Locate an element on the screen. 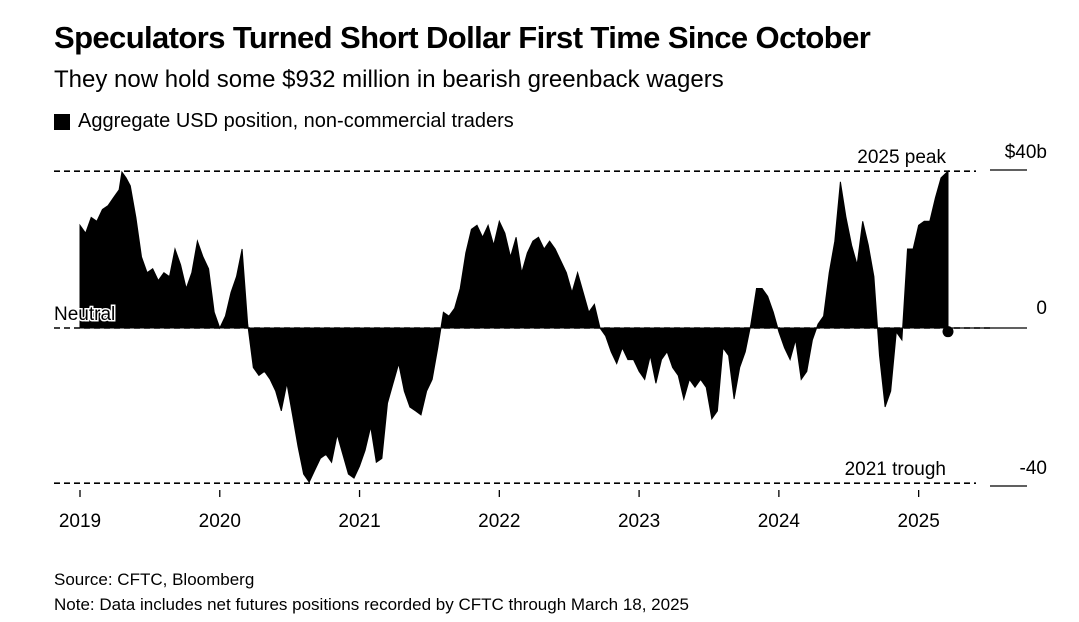 The image size is (1079, 622). reference-line-label: 2025 peak is located at coordinates (901, 157).